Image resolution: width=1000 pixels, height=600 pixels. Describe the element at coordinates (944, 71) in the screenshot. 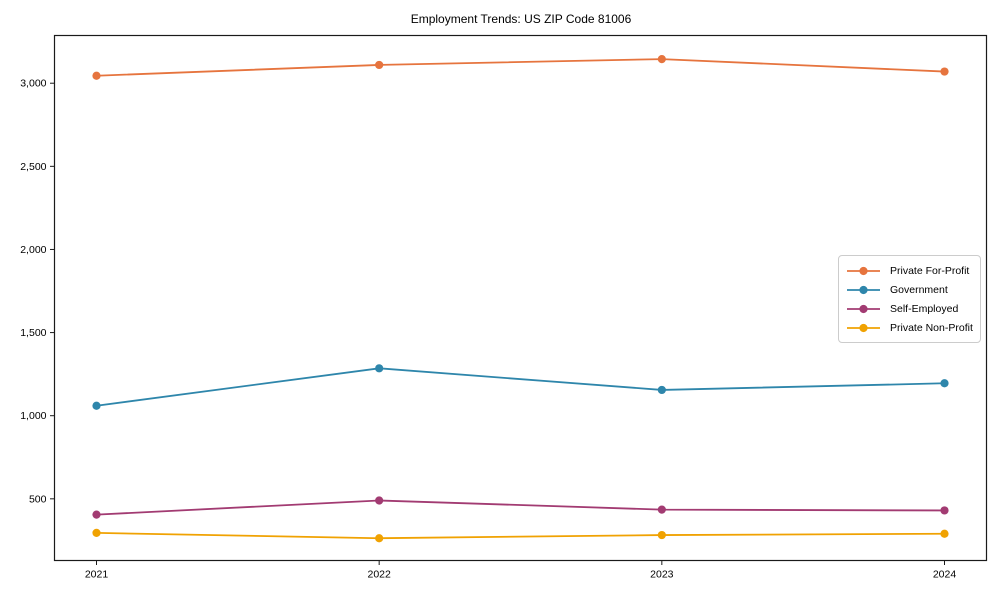

I see `data-point-private-for-profit-2024` at that location.